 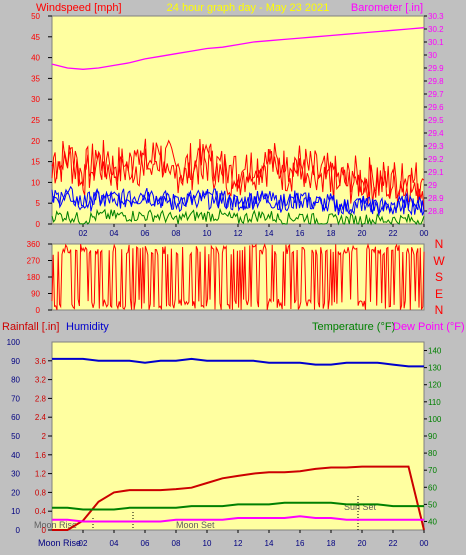 I want to click on rain-x-tick: 20, so click(x=362, y=543).